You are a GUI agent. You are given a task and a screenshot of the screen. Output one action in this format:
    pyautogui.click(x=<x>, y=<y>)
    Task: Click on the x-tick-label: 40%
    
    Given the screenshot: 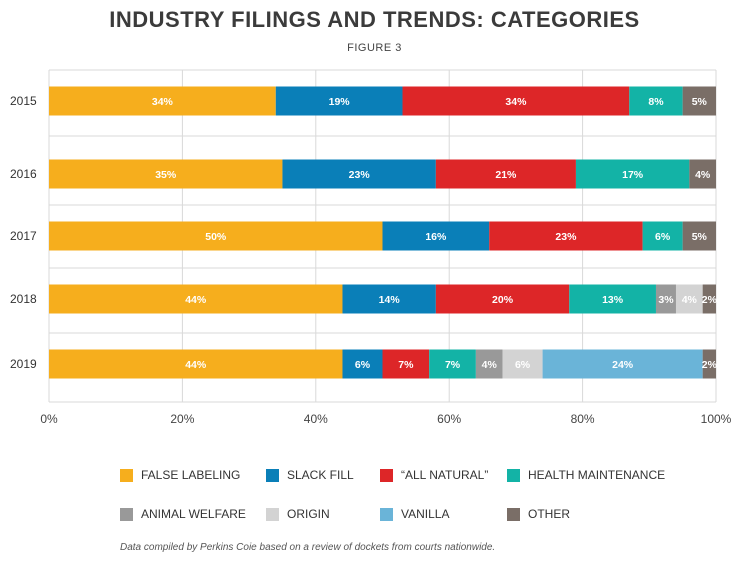 What is the action you would take?
    pyautogui.click(x=316, y=419)
    